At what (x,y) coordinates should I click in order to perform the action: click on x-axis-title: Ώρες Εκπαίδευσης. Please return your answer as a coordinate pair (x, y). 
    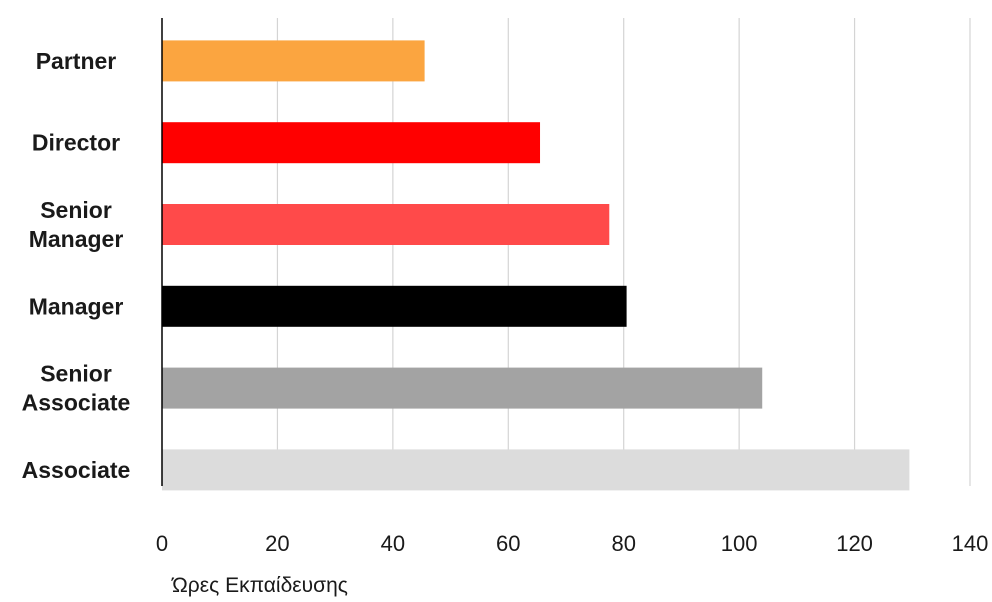
    Looking at the image, I should click on (259, 585).